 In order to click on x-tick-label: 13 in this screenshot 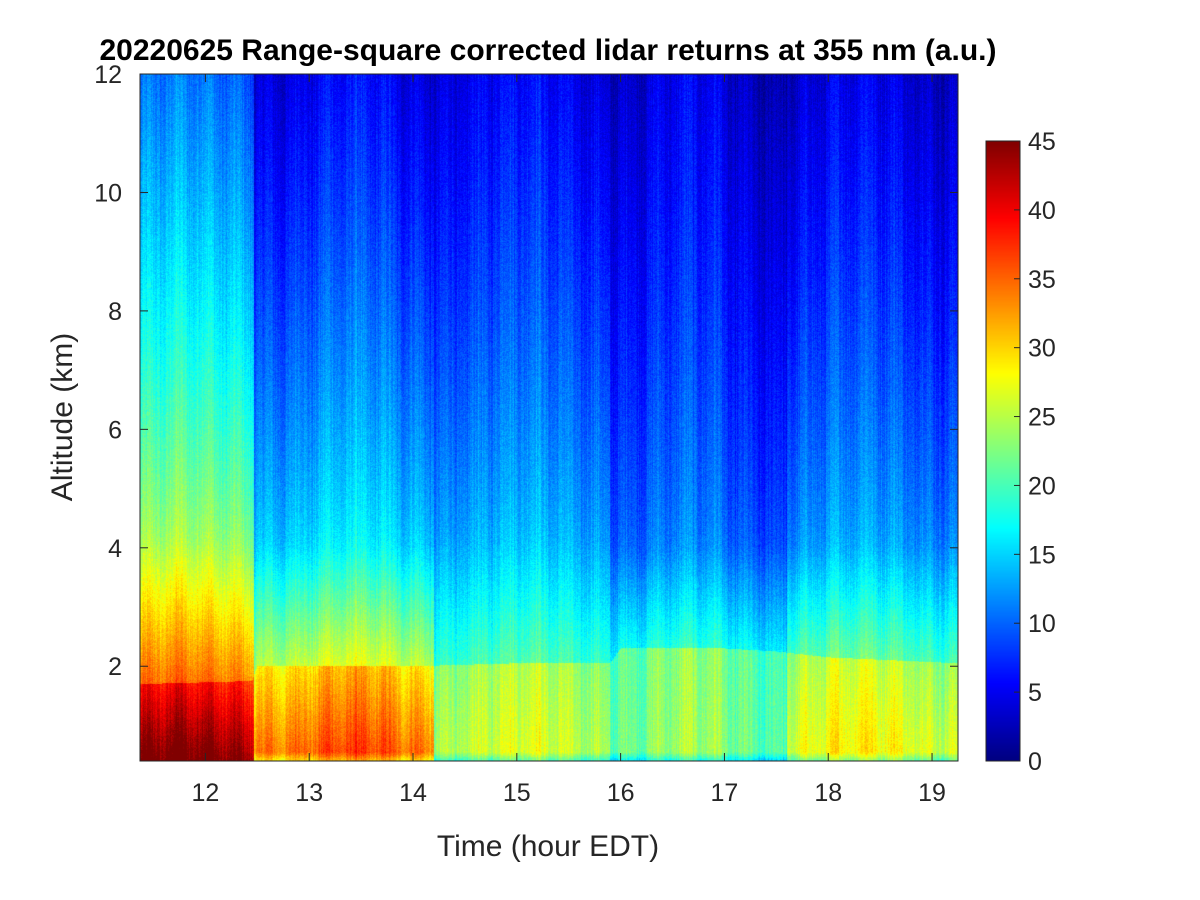, I will do `click(309, 793)`.